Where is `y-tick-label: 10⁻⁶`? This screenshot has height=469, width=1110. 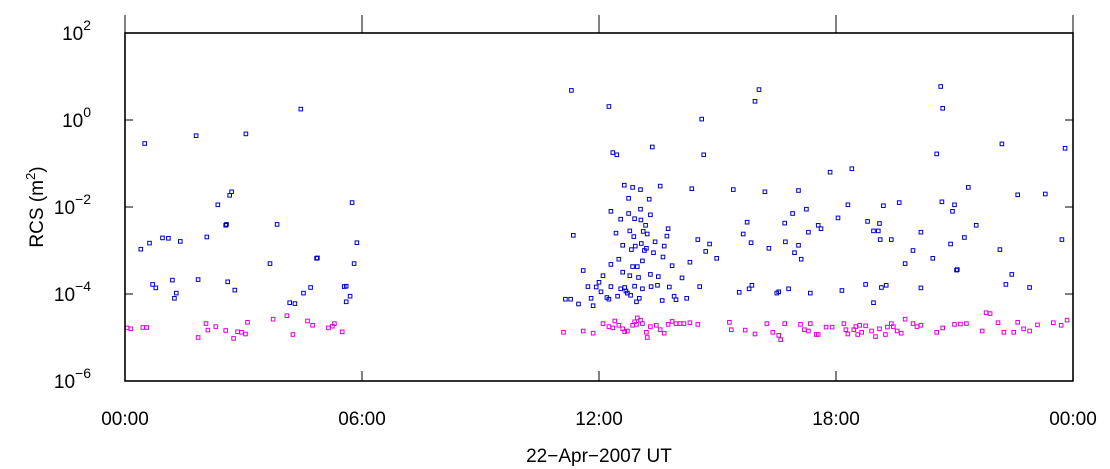
y-tick-label: 10⁻⁶ is located at coordinates (72, 379).